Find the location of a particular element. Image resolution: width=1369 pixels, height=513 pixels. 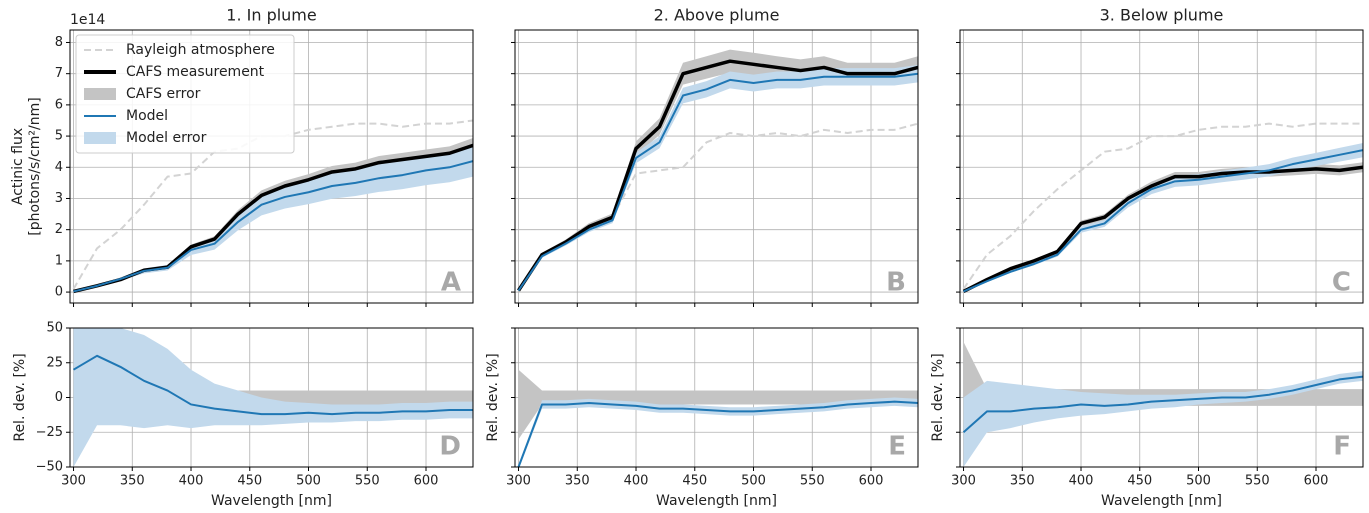

panel-letter: C is located at coordinates (1341, 283).